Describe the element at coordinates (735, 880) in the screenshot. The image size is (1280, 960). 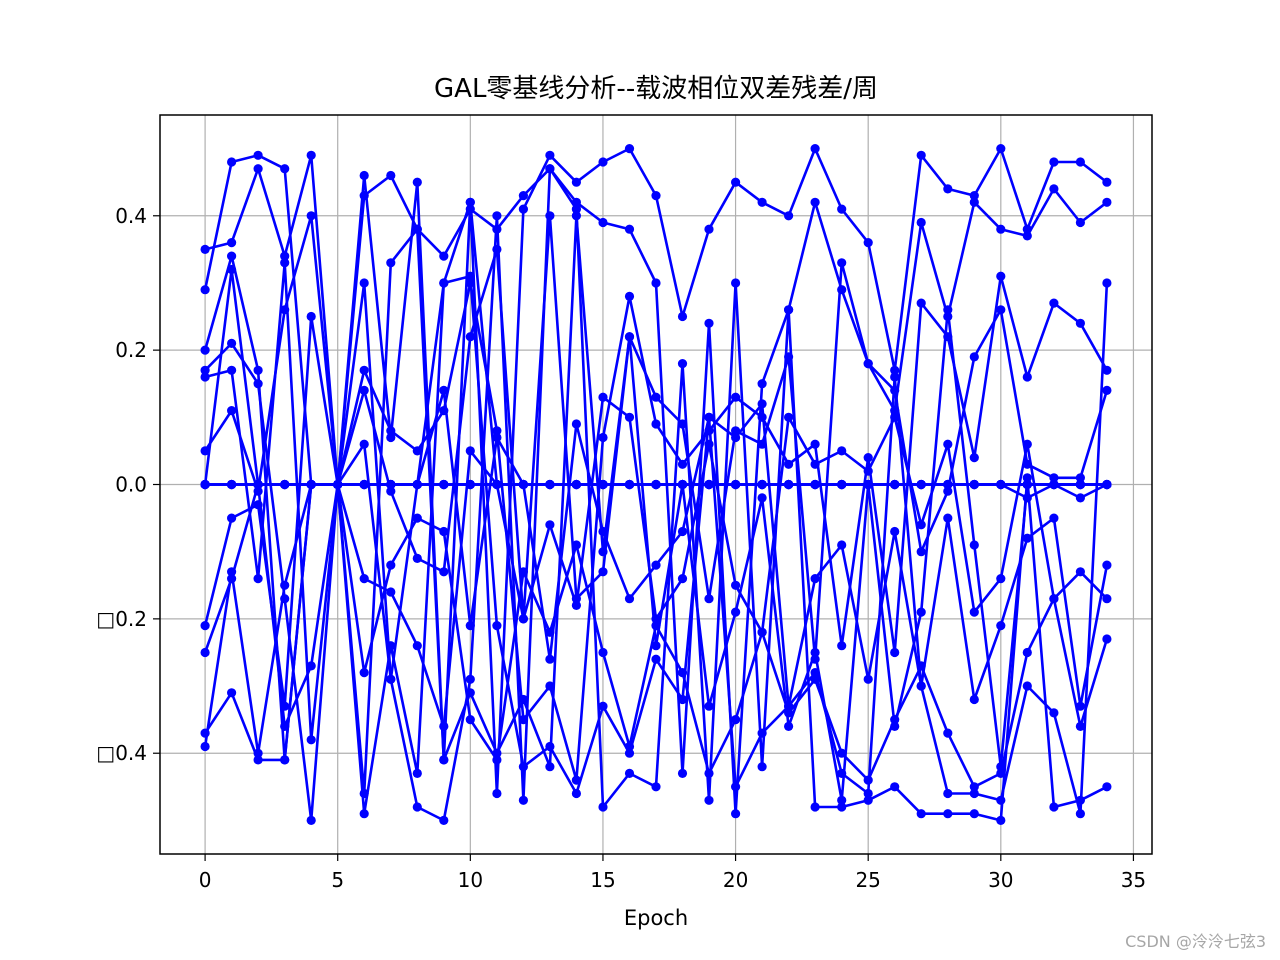
I see `x-tick-label: 20` at that location.